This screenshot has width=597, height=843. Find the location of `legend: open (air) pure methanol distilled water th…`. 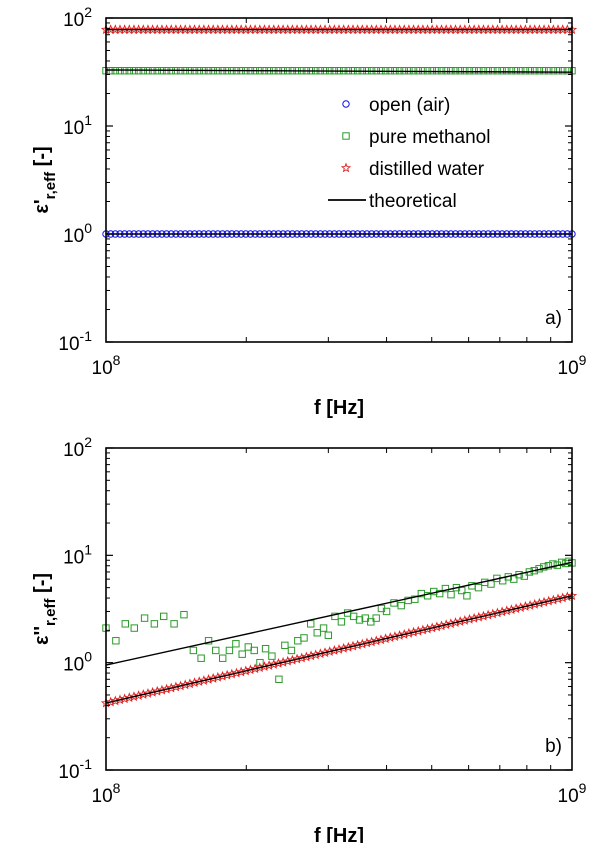

legend: open (air) pure methanol distilled water th… is located at coordinates (409, 153).